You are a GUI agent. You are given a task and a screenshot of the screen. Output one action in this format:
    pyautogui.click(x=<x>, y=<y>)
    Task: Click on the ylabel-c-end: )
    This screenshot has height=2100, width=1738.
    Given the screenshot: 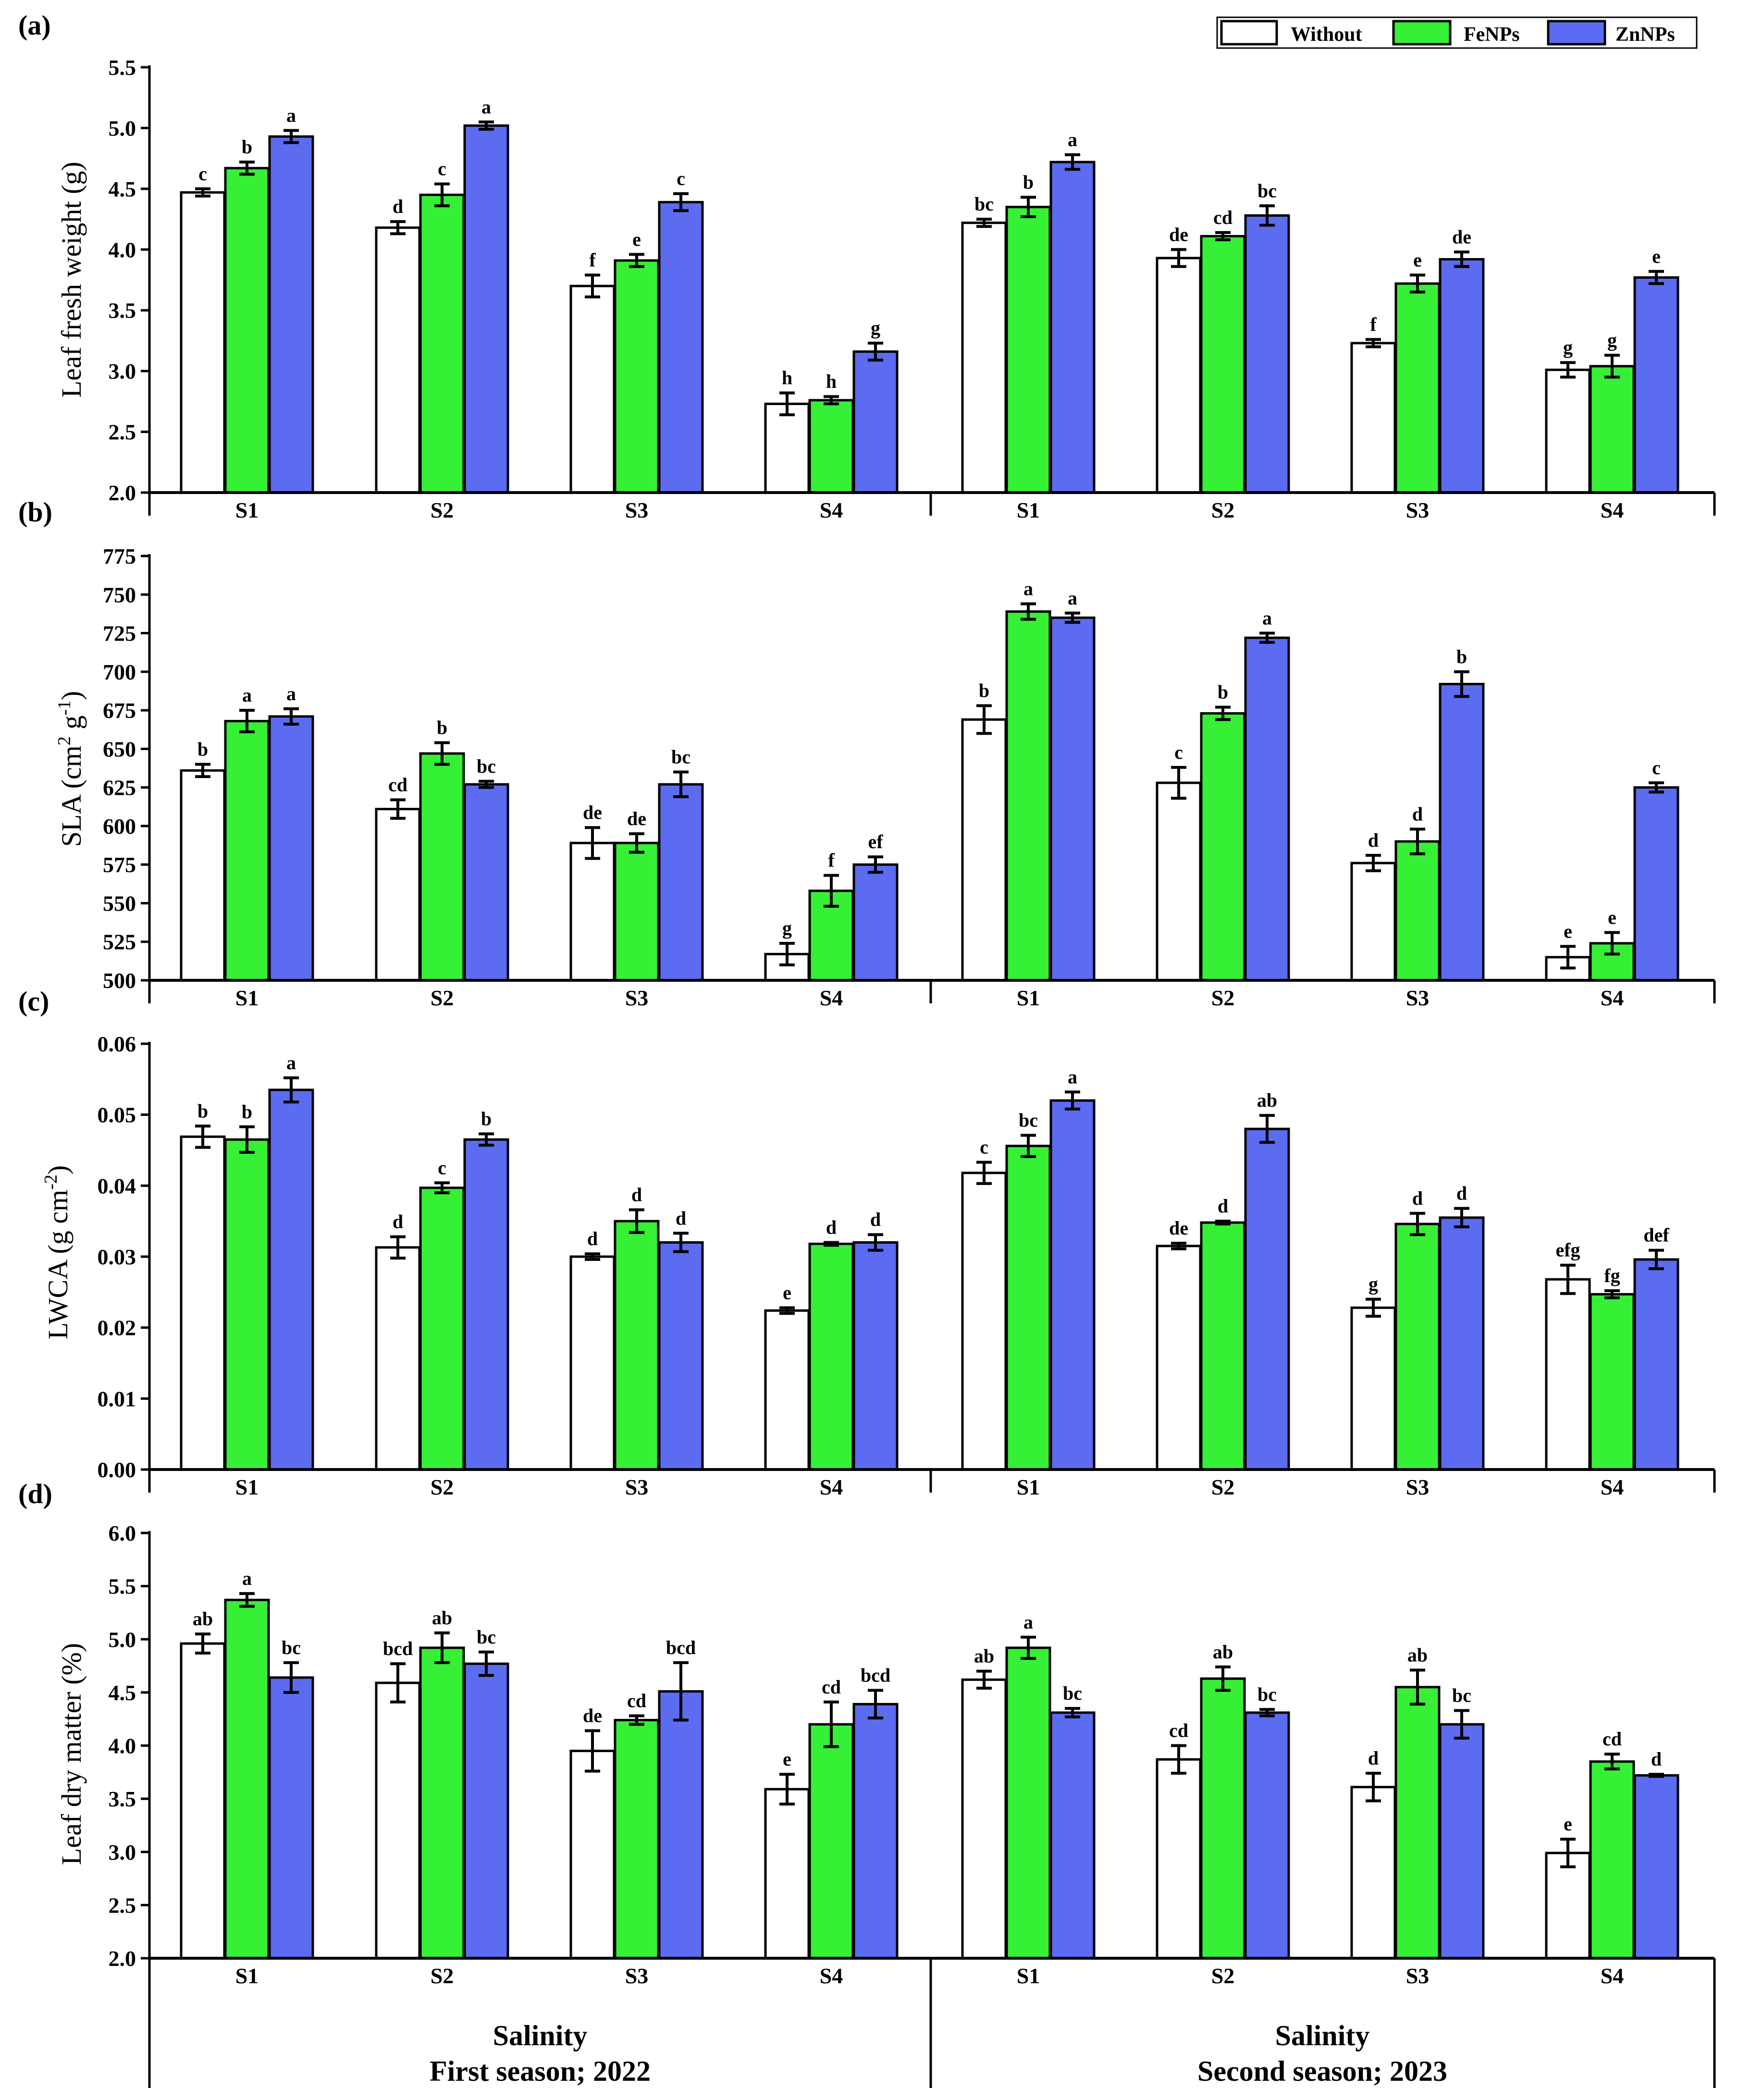 What is the action you would take?
    pyautogui.click(x=58, y=1169)
    